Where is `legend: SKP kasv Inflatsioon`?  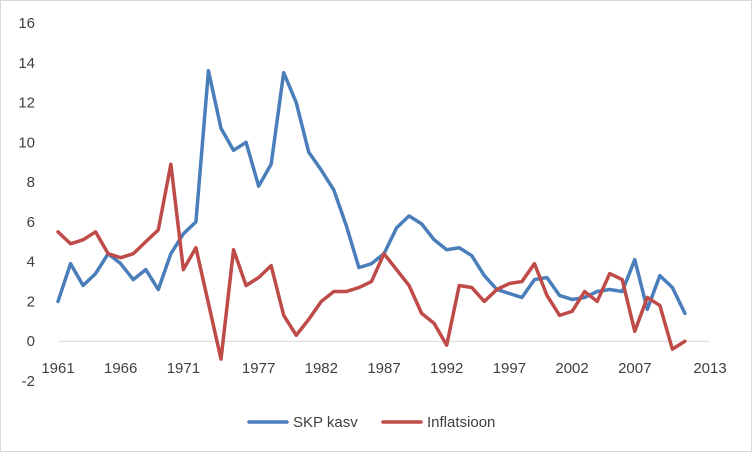
legend: SKP kasv Inflatsioon is located at coordinates (371, 422).